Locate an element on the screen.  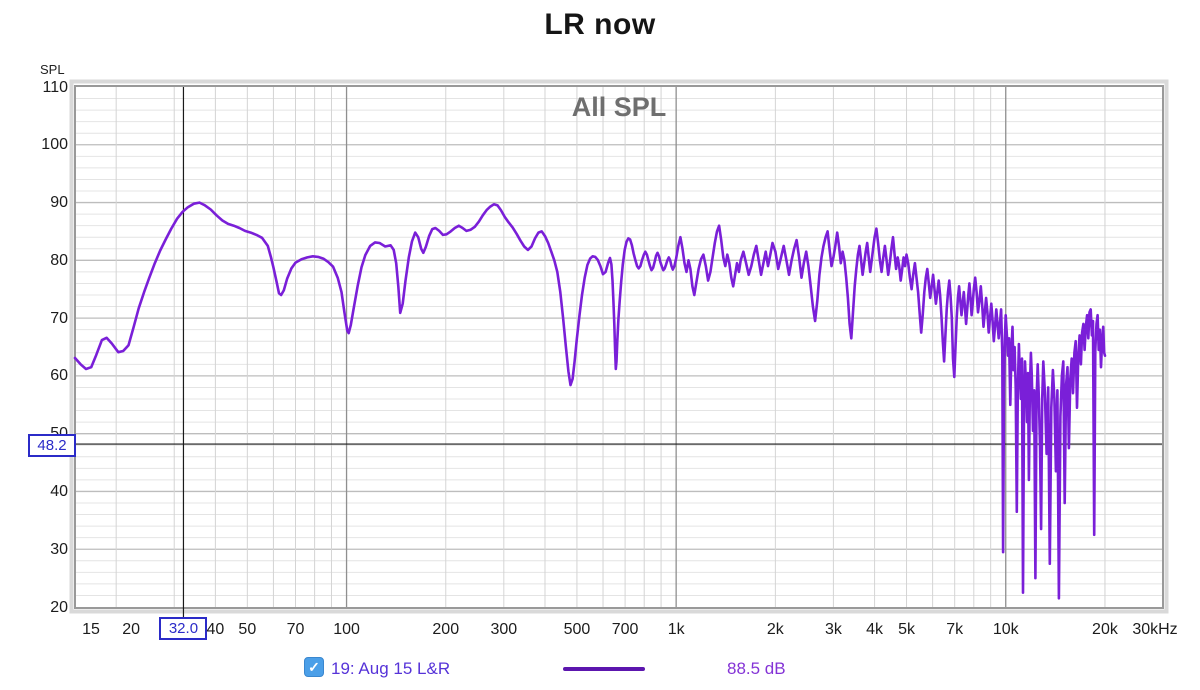
plot-label: All SPL is located at coordinates (619, 107).